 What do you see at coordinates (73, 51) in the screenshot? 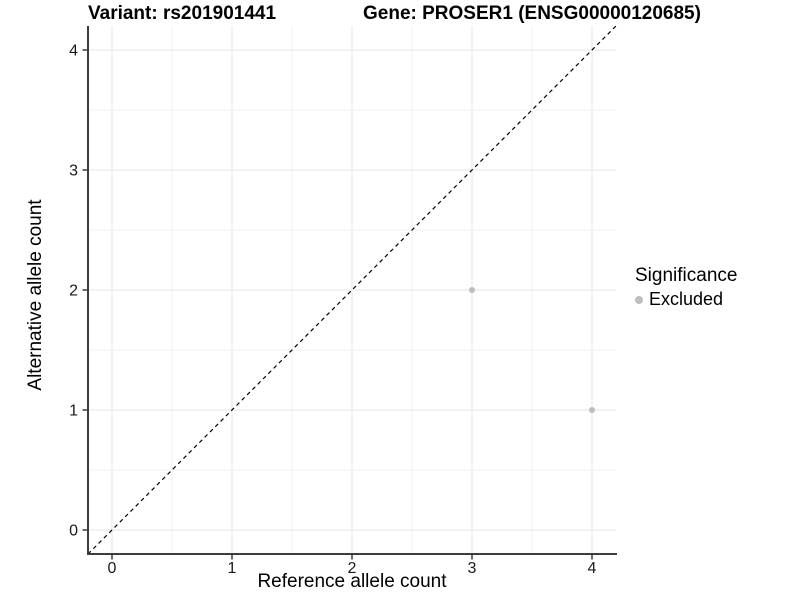
I see `y-tick-label: 4` at bounding box center [73, 51].